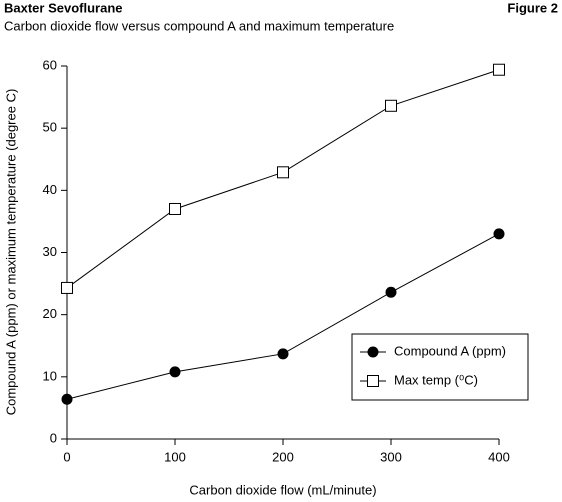  Describe the element at coordinates (50, 251) in the screenshot. I see `y-tick-label: 30` at that location.